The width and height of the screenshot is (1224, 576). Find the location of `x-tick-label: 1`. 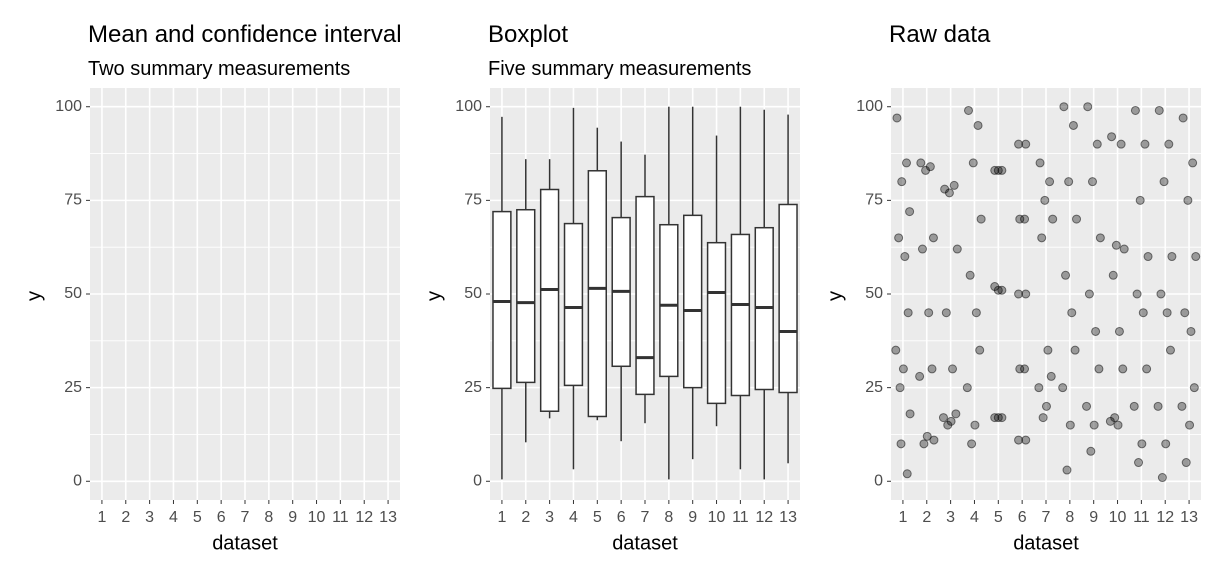

x-tick-label: 1 is located at coordinates (902, 517).